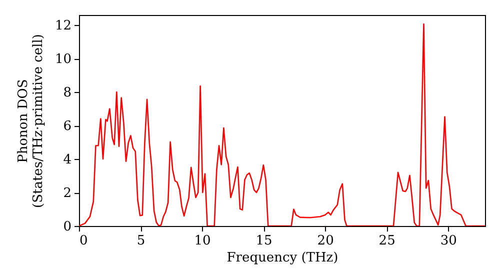  Describe the element at coordinates (67, 227) in the screenshot. I see `y-tick-label: 0` at that location.